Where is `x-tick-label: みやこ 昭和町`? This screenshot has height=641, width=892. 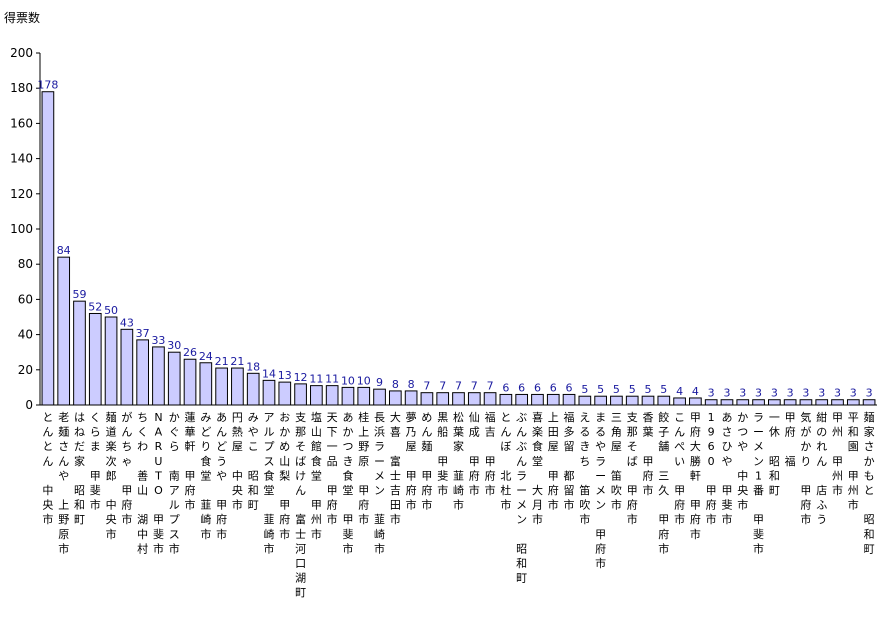
x-tick-label: みやこ 昭和町 is located at coordinates (253, 461).